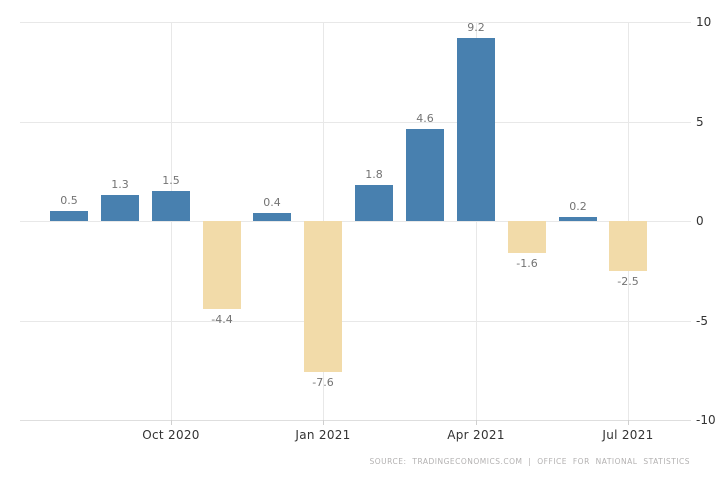  Describe the element at coordinates (272, 202) in the screenshot. I see `bar-value-label: 0.4` at that location.